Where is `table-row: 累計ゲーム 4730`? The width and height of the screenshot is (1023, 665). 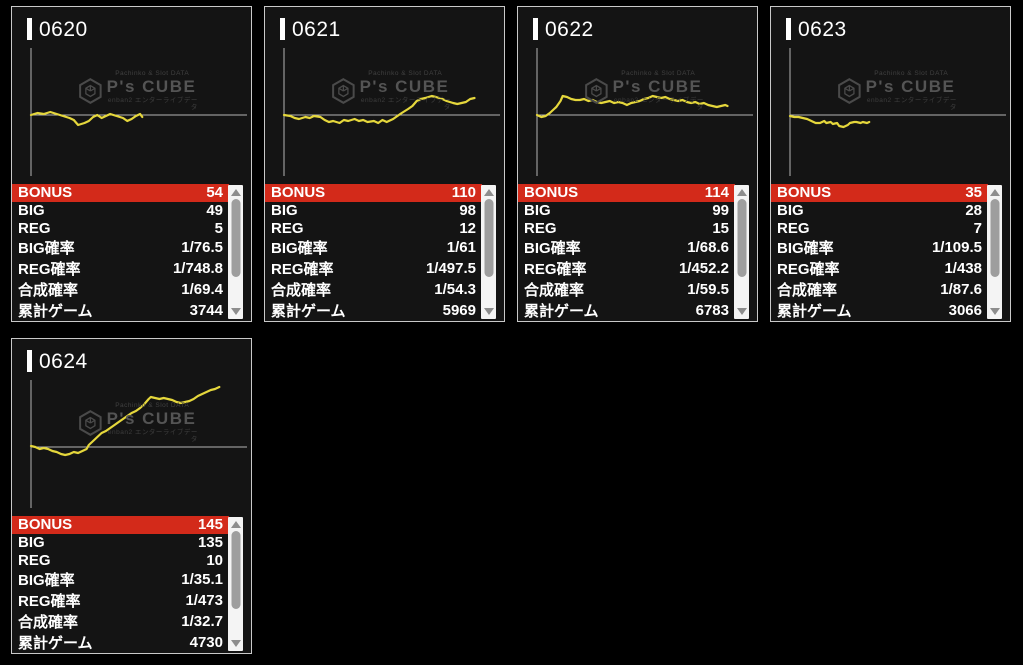 table-row: 累計ゲーム 4730 is located at coordinates (120, 642).